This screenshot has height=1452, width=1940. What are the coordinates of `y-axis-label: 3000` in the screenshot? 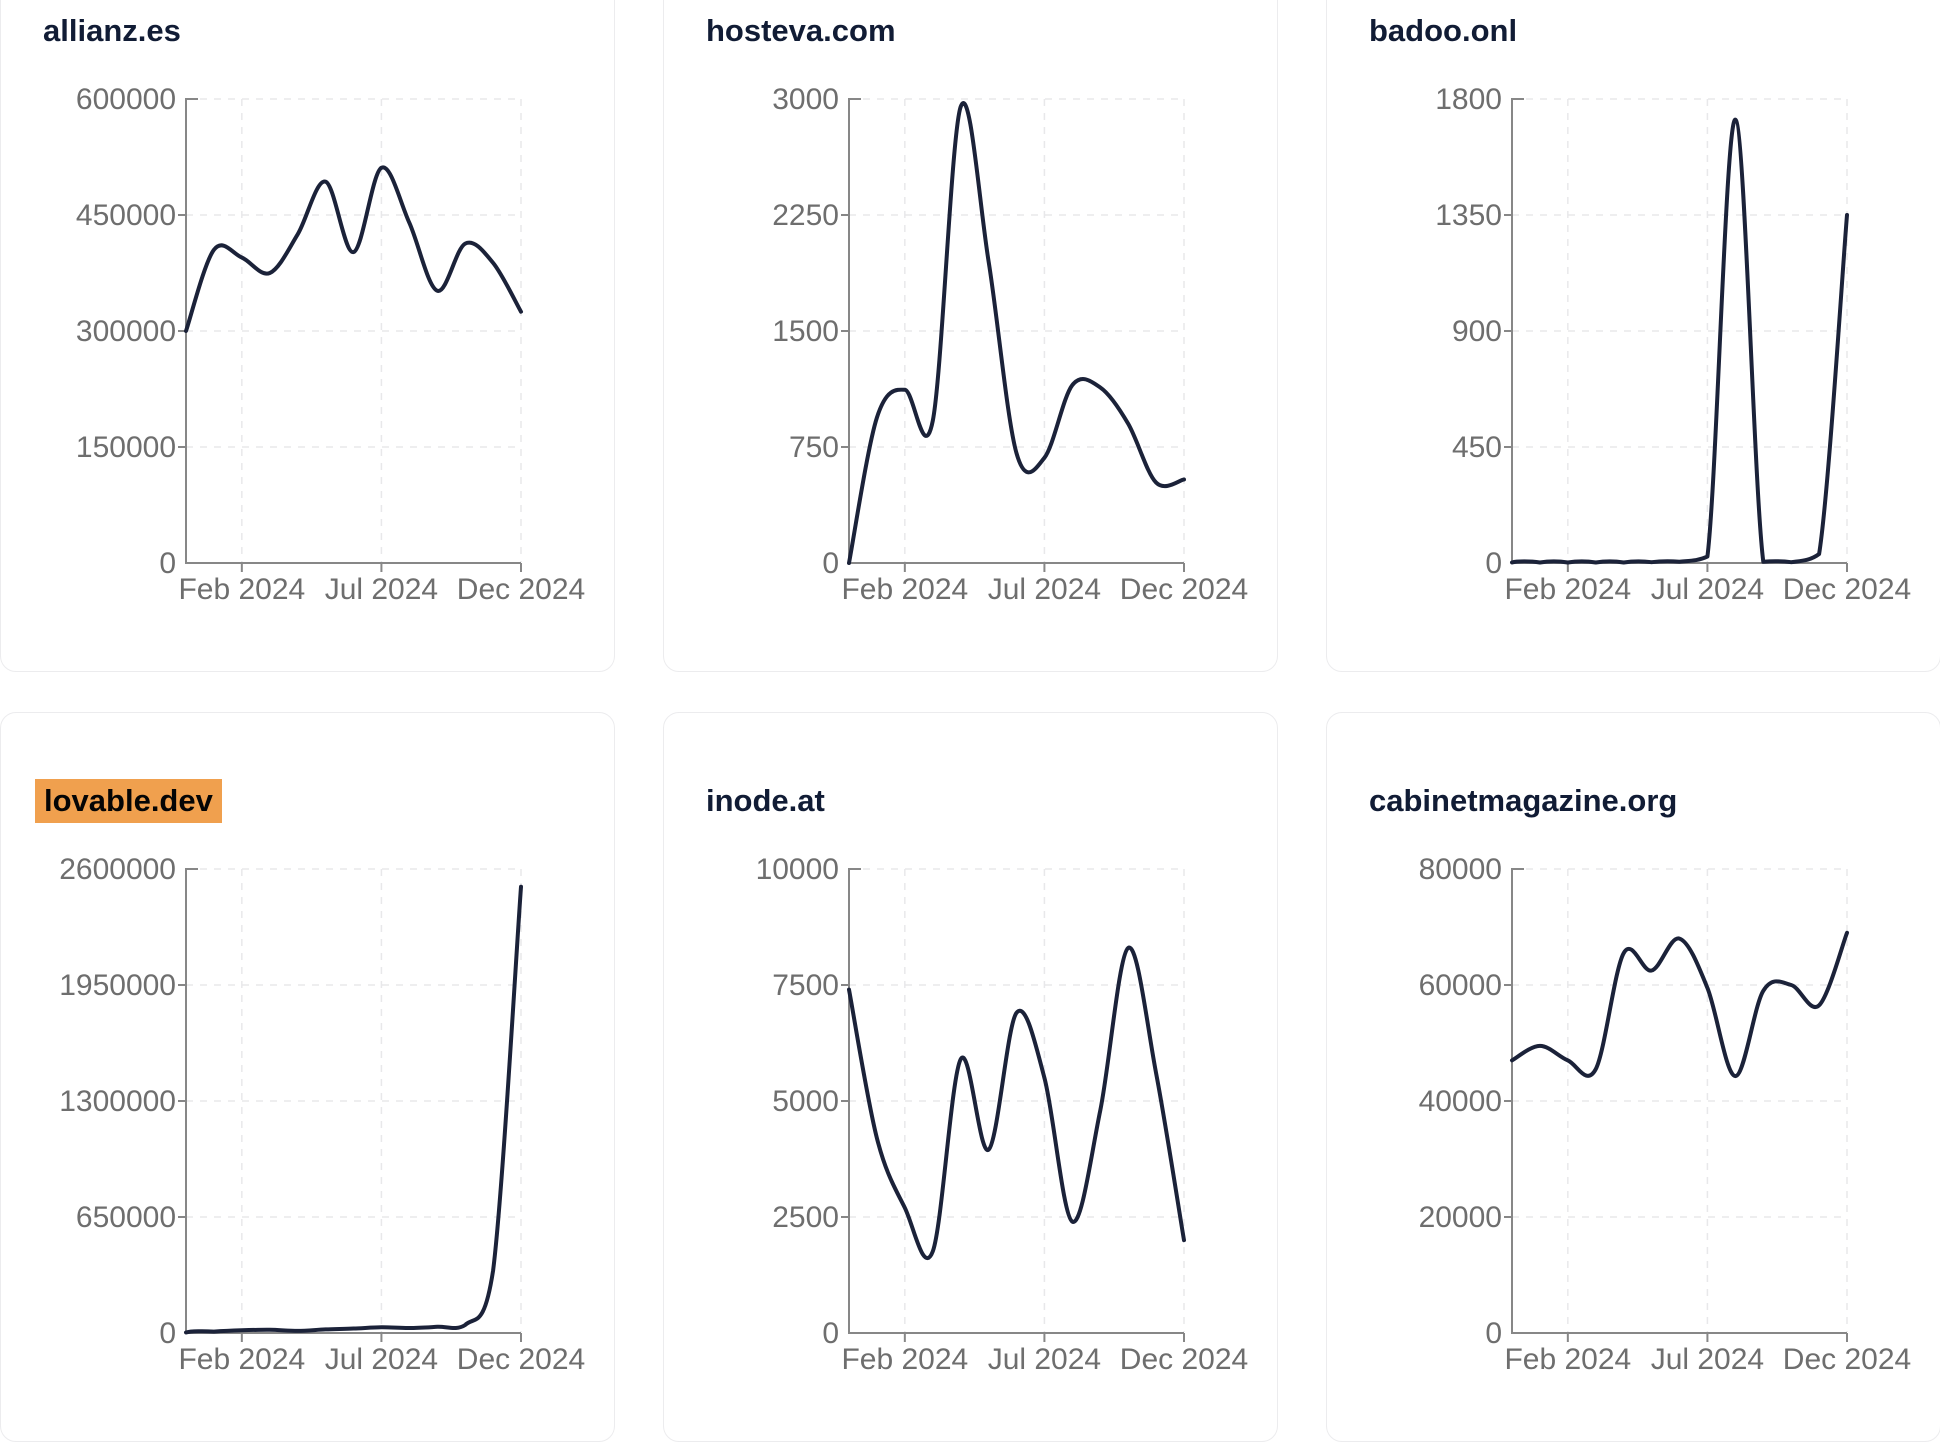 It's located at (805, 99).